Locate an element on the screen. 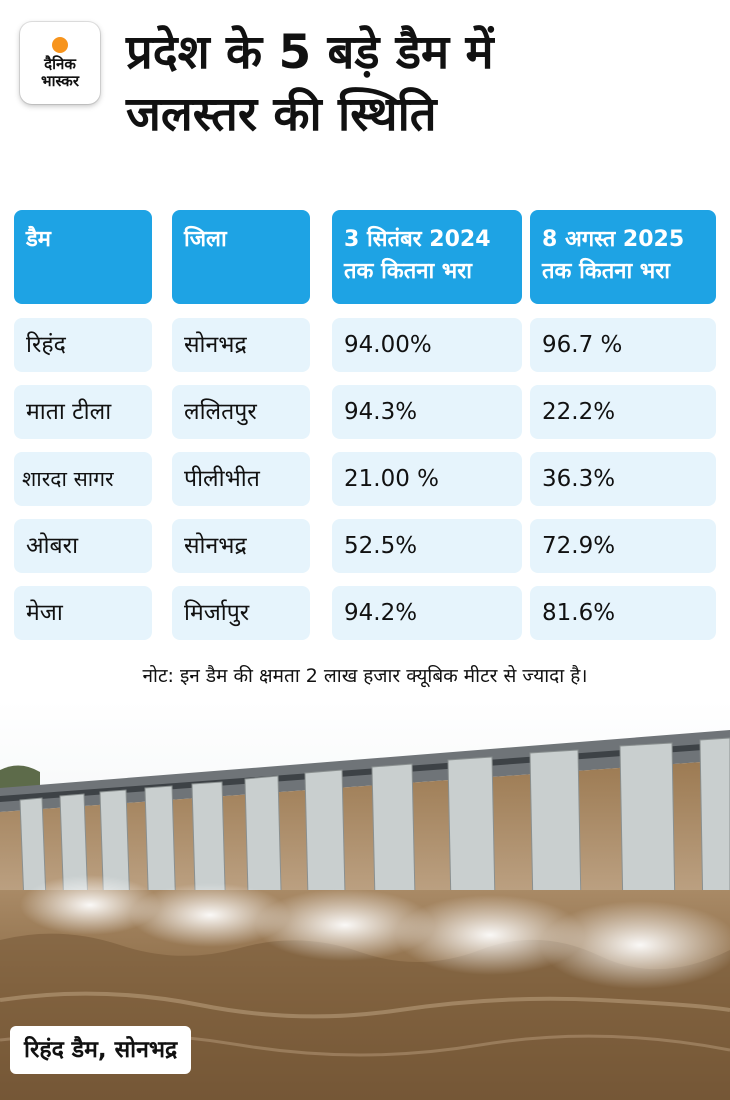 The height and width of the screenshot is (1100, 730). table-row-cell-fill-2024: 94.3% is located at coordinates (427, 412).